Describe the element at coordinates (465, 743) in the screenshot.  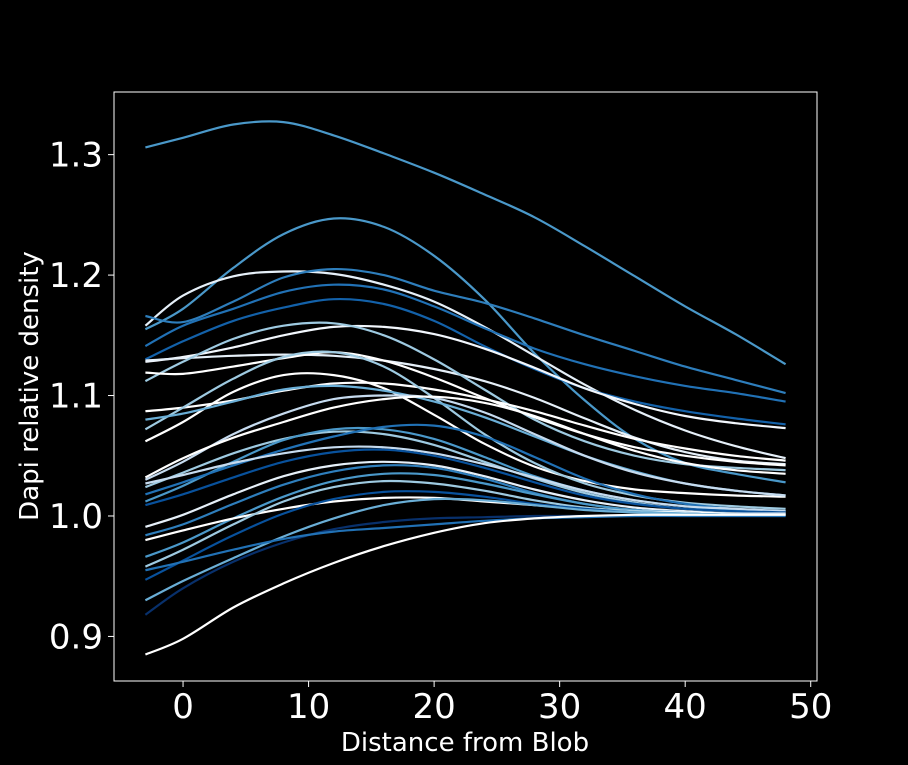
I see `x-axis-label: Distance from Blob` at that location.